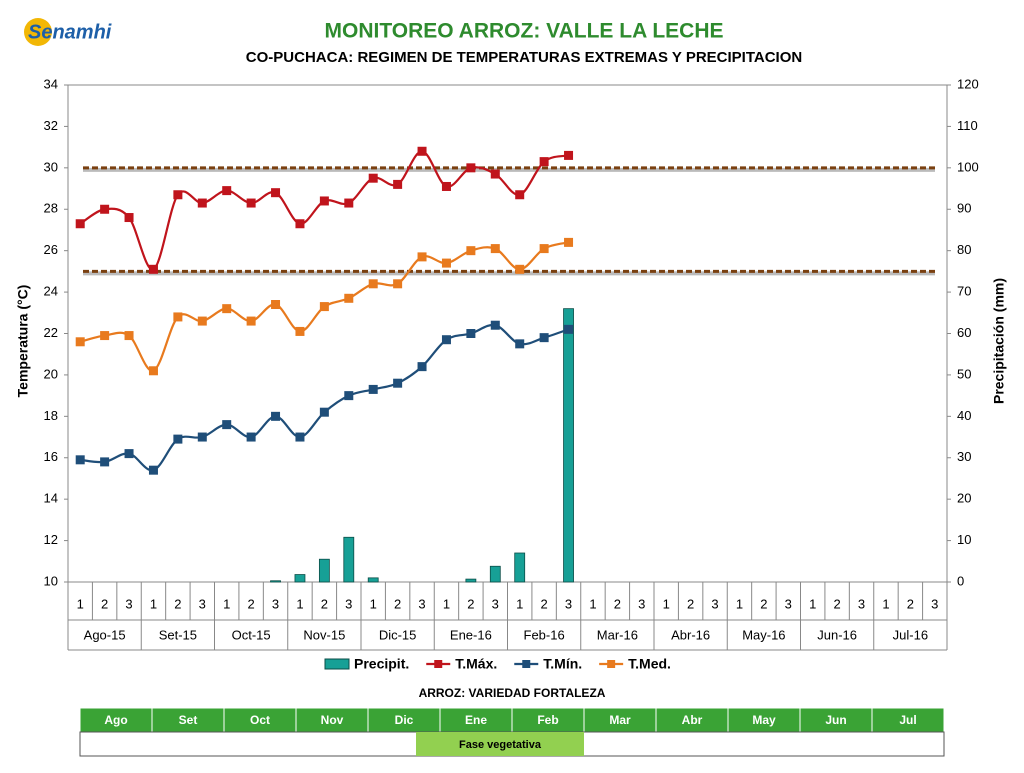 Image resolution: width=1024 pixels, height=773 pixels. Describe the element at coordinates (964, 456) in the screenshot. I see `y2-tick-label: 30` at that location.